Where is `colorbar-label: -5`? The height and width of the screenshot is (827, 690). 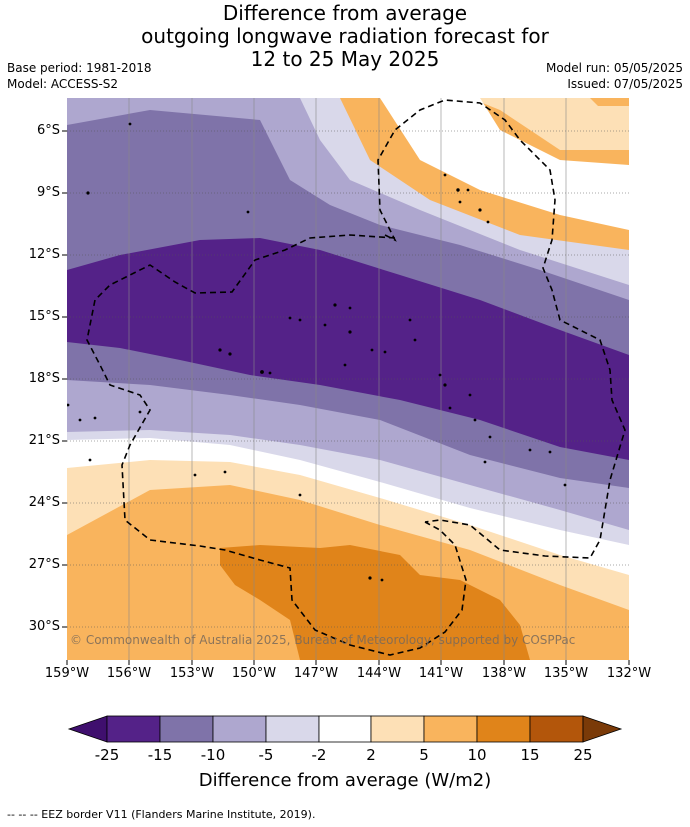 colorbar-label: -5 is located at coordinates (266, 755).